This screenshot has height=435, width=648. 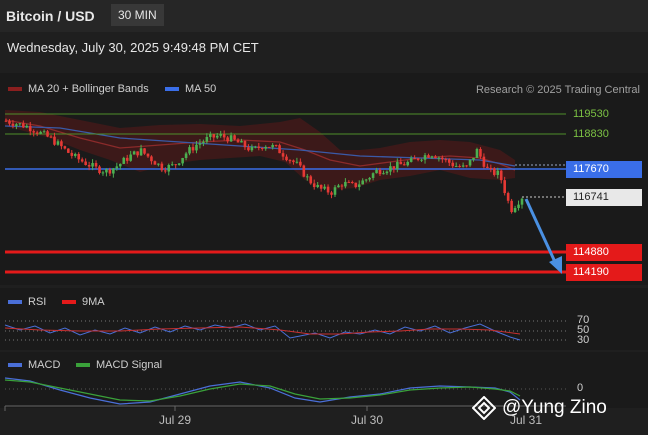 I want to click on resistance-label-1: 119530, so click(x=591, y=114).